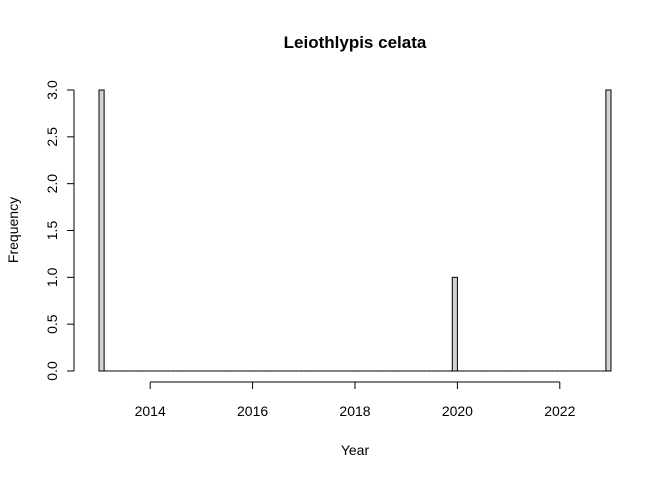 The width and height of the screenshot is (672, 480). Describe the element at coordinates (354, 411) in the screenshot. I see `x-tick-label: 2018` at that location.